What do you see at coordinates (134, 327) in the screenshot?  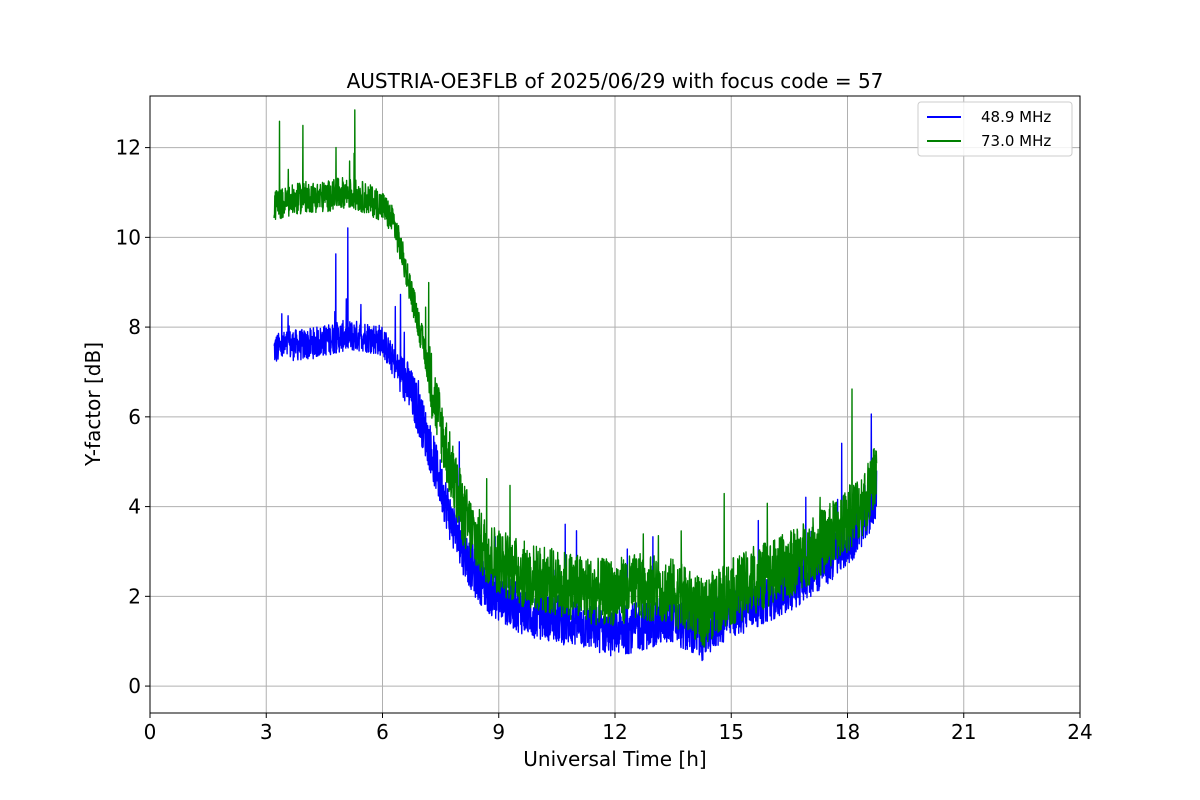 I see `y-tick-label: 8` at bounding box center [134, 327].